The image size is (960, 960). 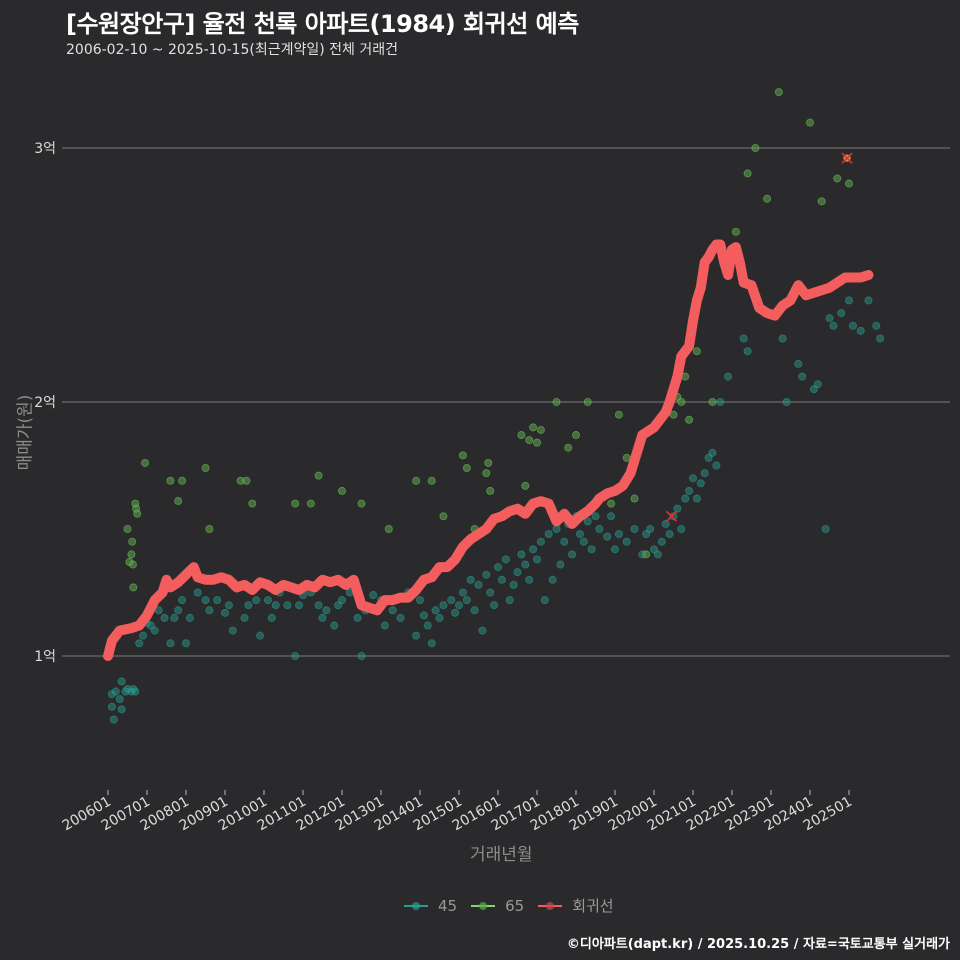 I want to click on y-axis-ticks: 1억 2억 3억, so click(x=45, y=403).